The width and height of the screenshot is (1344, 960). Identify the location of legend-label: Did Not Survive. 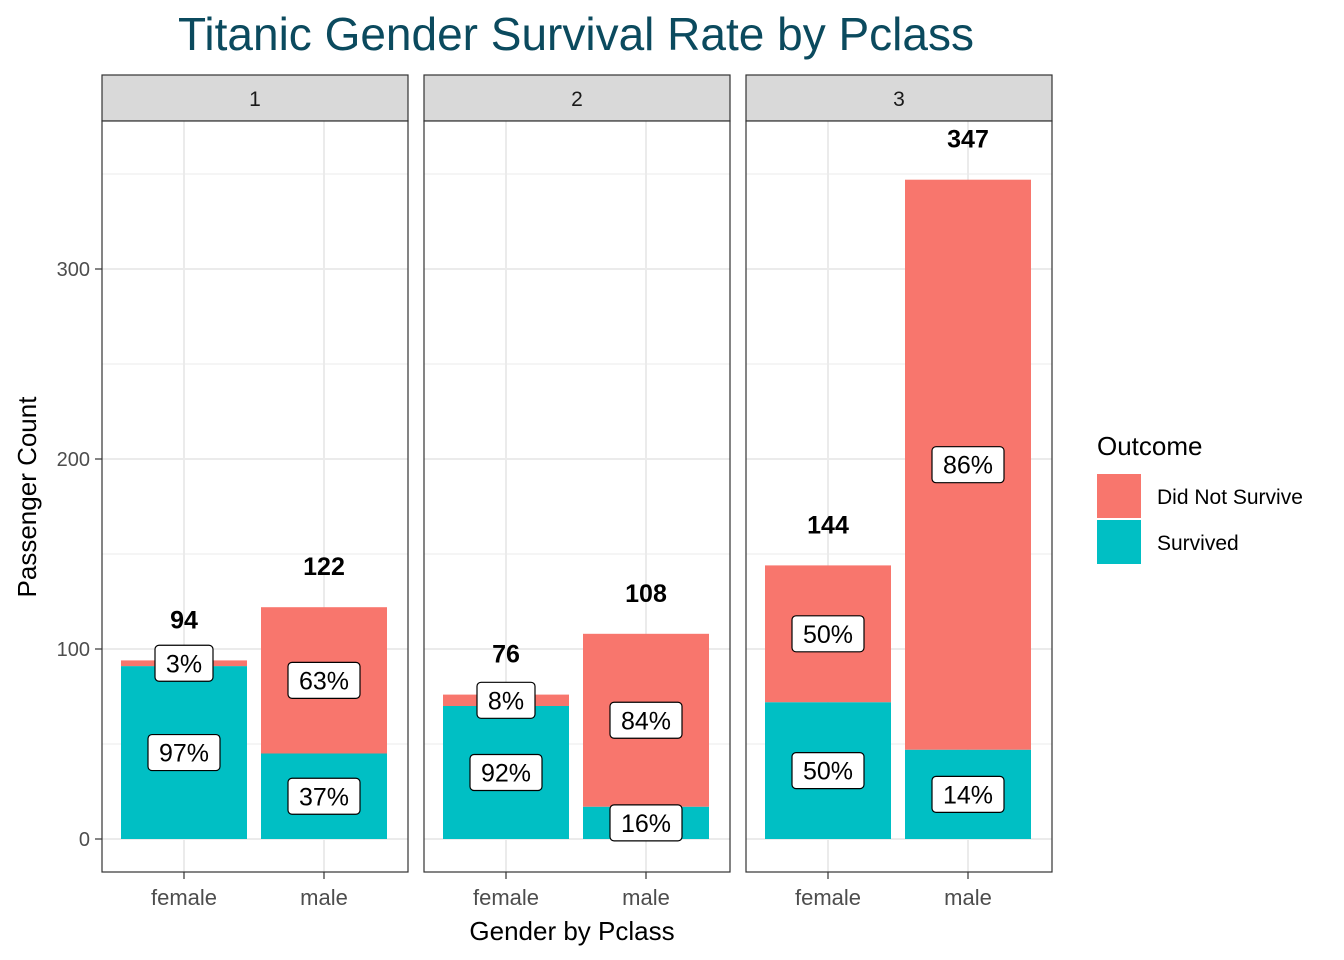
(1230, 497).